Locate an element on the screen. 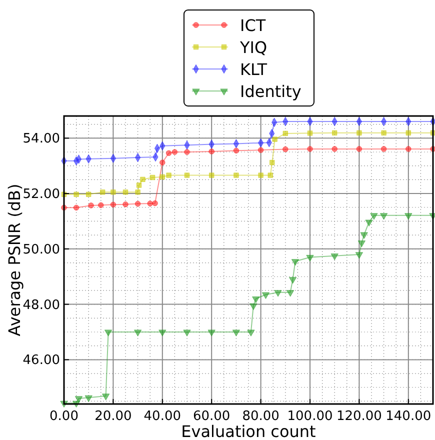 Image resolution: width=435 pixels, height=440 pixels. y-tick-label: 46.00 is located at coordinates (41, 360).